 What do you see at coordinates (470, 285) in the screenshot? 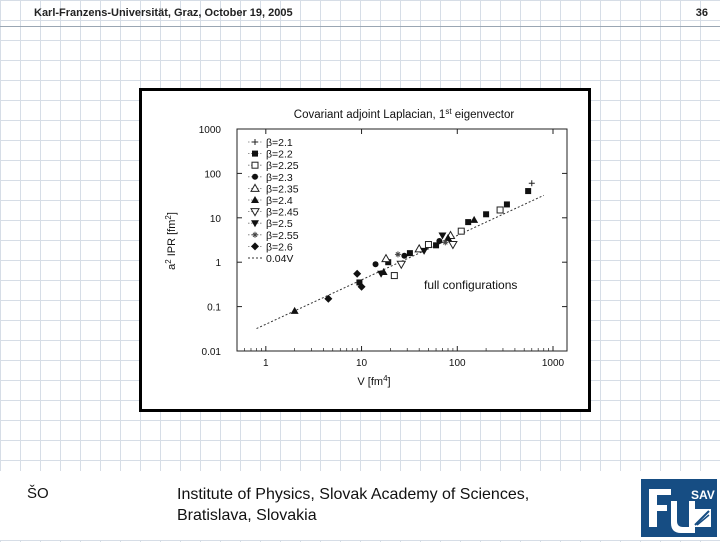
I see `chart-annotation: full configurations` at bounding box center [470, 285].